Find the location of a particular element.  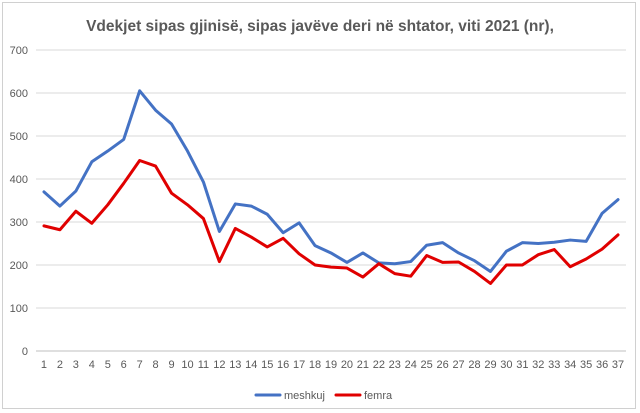

x-tick-label: 34 is located at coordinates (570, 365).